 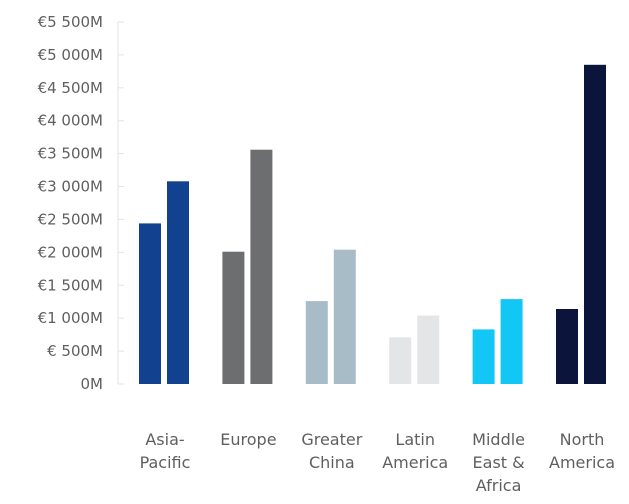 I want to click on y-tick-label: 0M, so click(x=92, y=384).